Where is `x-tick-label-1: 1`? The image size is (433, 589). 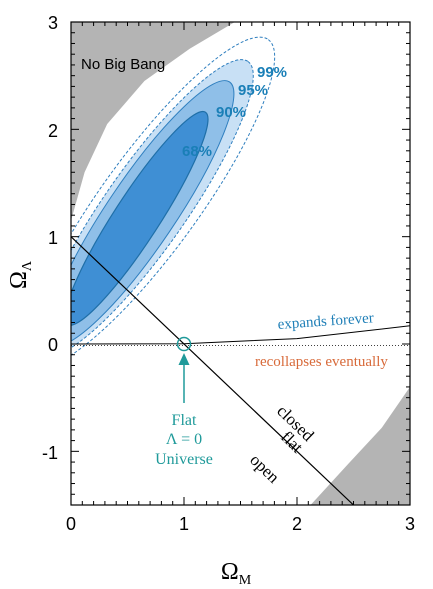 x-tick-label-1: 1 is located at coordinates (184, 524).